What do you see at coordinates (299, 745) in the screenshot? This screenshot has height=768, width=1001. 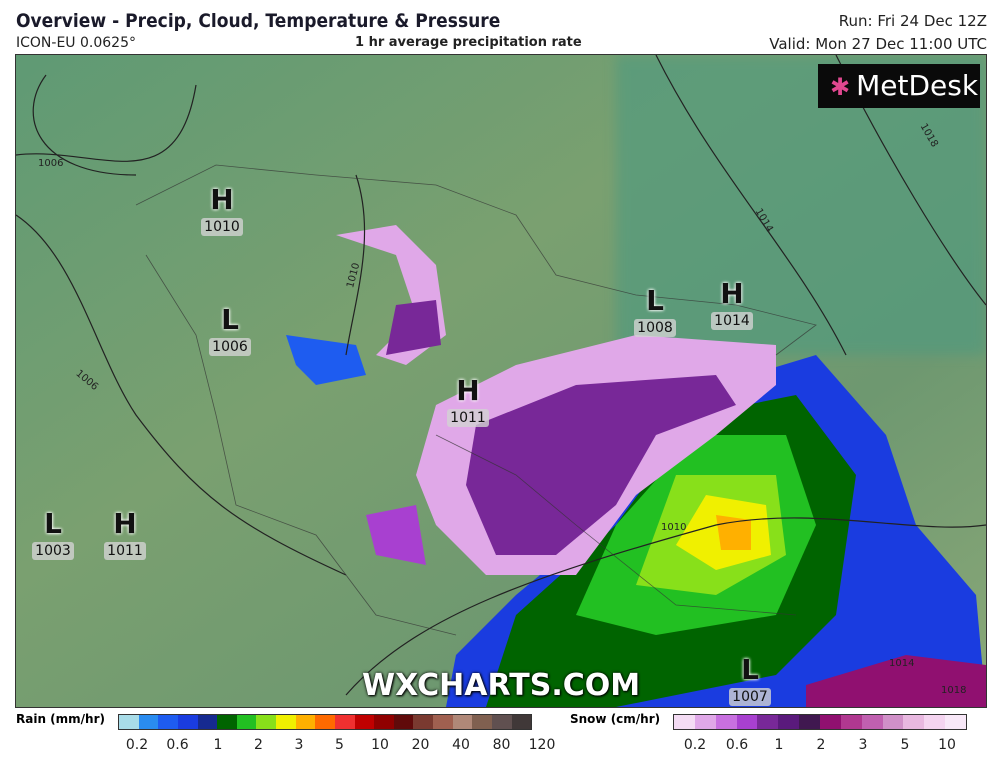 I see `rain-legend-tick: 3` at bounding box center [299, 745].